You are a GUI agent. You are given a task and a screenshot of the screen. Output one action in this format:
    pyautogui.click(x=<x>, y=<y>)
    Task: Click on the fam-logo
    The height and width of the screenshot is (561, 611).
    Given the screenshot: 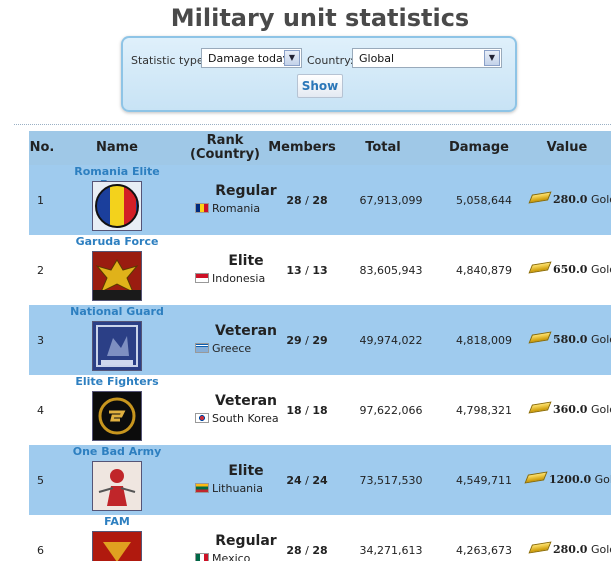 What is the action you would take?
    pyautogui.click(x=117, y=546)
    